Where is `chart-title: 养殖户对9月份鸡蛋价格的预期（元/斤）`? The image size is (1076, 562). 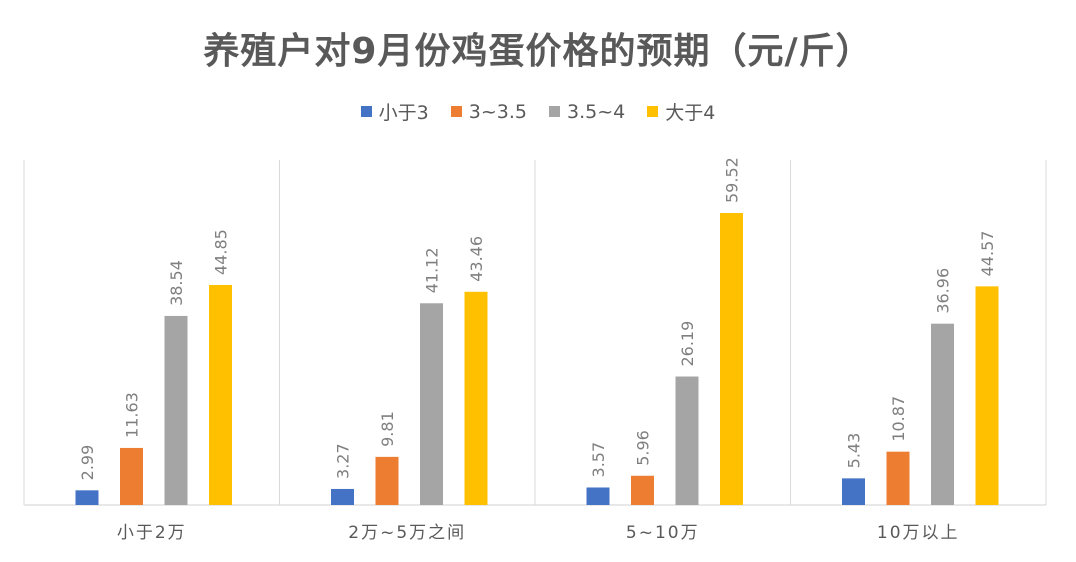
chart-title: 养殖户对9月份鸡蛋价格的预期（元/斤） is located at coordinates (538, 51).